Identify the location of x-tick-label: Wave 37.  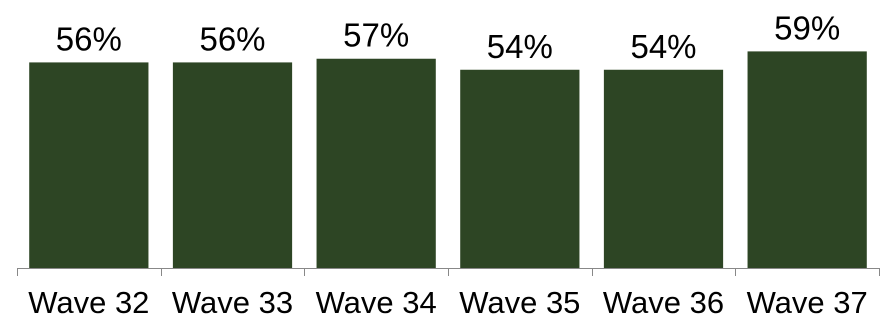
(807, 302).